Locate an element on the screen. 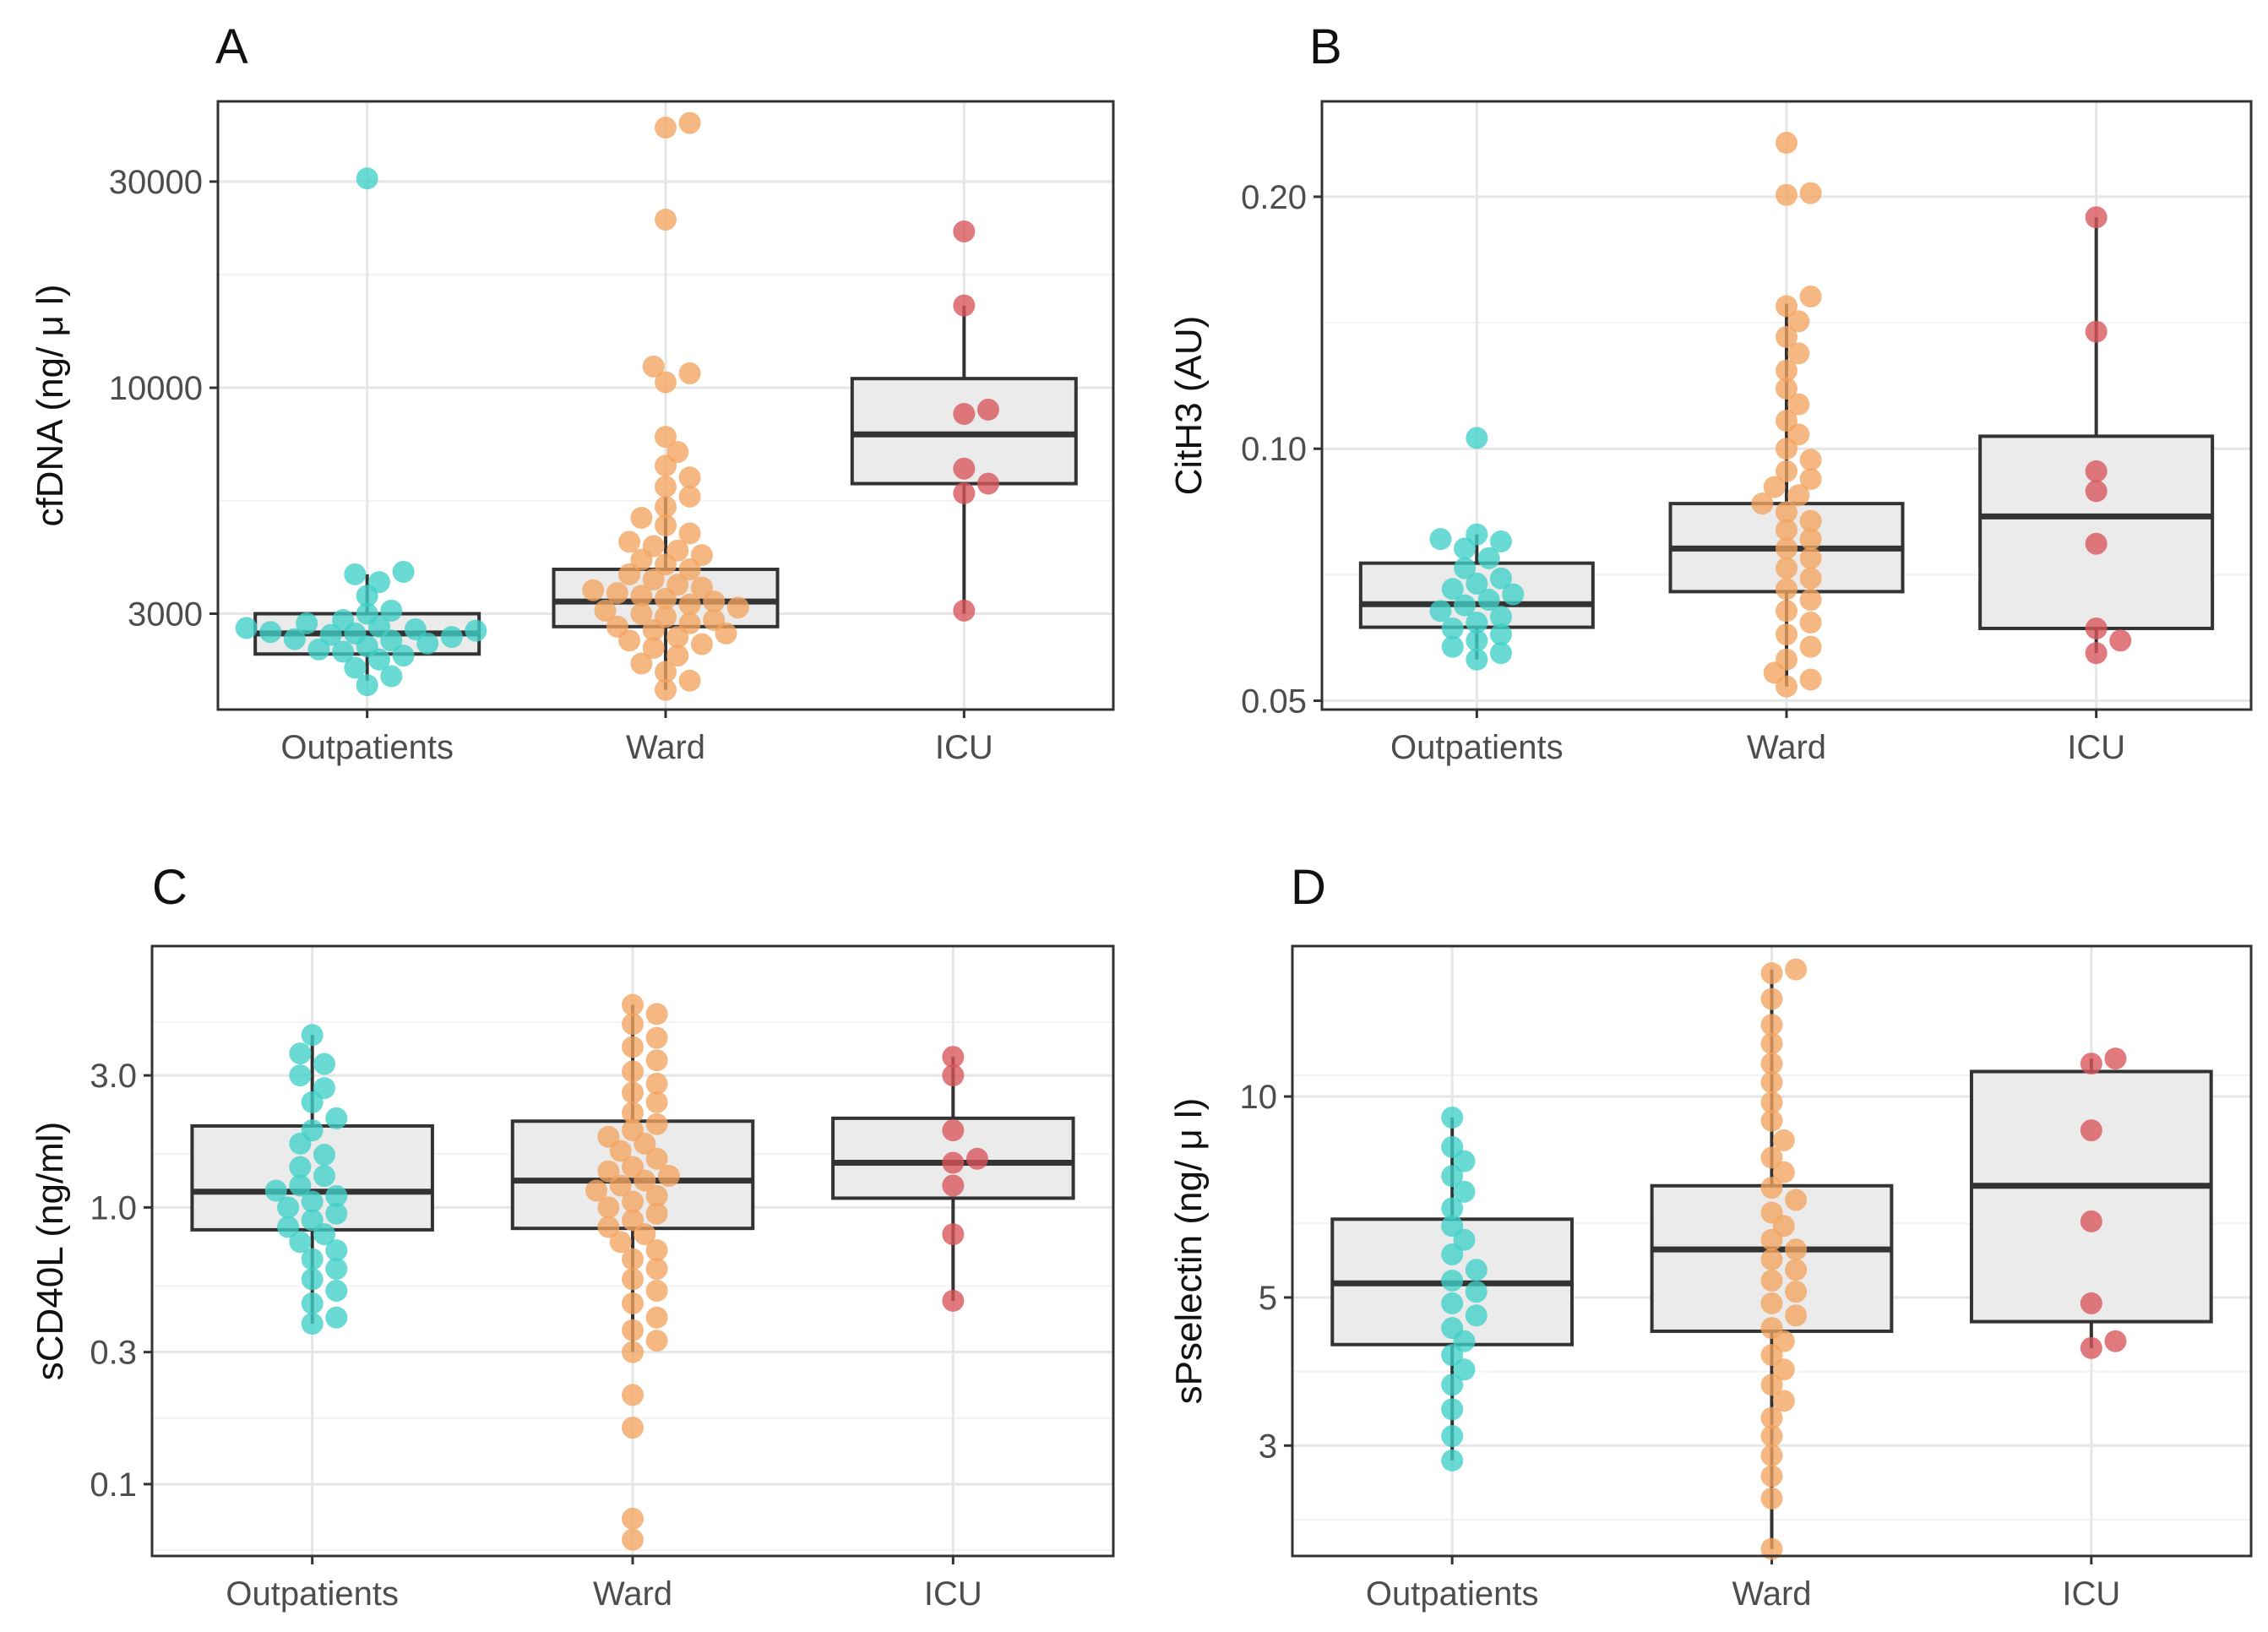 The width and height of the screenshot is (2268, 1632). y-tick-label: 0.20 is located at coordinates (1274, 198).